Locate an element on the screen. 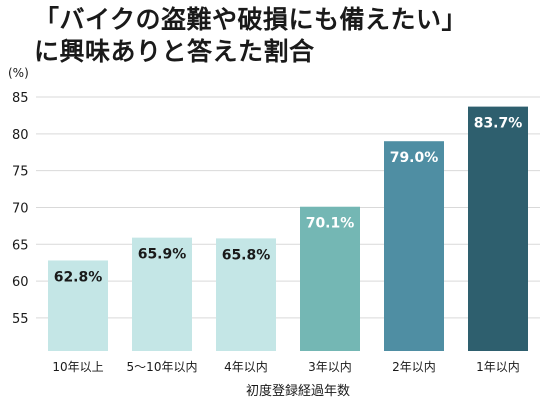 Image resolution: width=544 pixels, height=400 pixels. y-tick-label: 80 is located at coordinates (20, 135).